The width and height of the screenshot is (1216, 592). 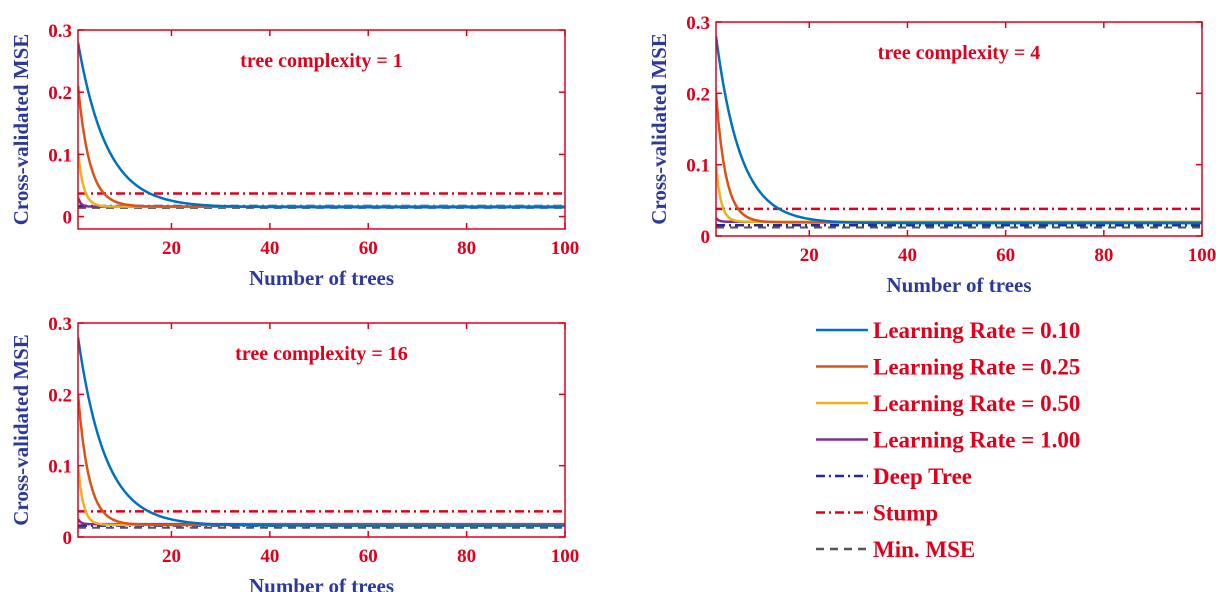 What do you see at coordinates (976, 403) in the screenshot?
I see `legend-entry-label: Learning Rate = 0.50` at bounding box center [976, 403].